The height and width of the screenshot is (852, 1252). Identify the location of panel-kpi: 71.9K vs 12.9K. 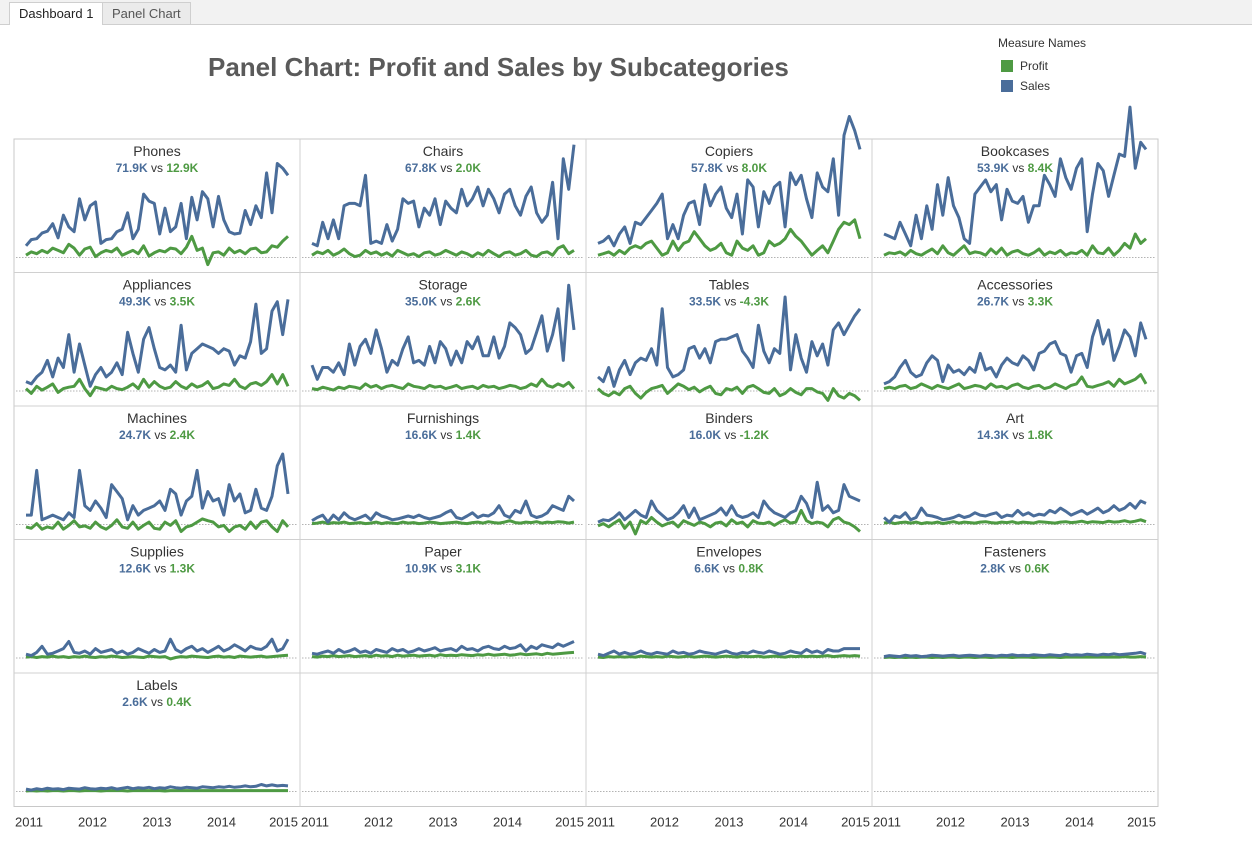
(157, 168).